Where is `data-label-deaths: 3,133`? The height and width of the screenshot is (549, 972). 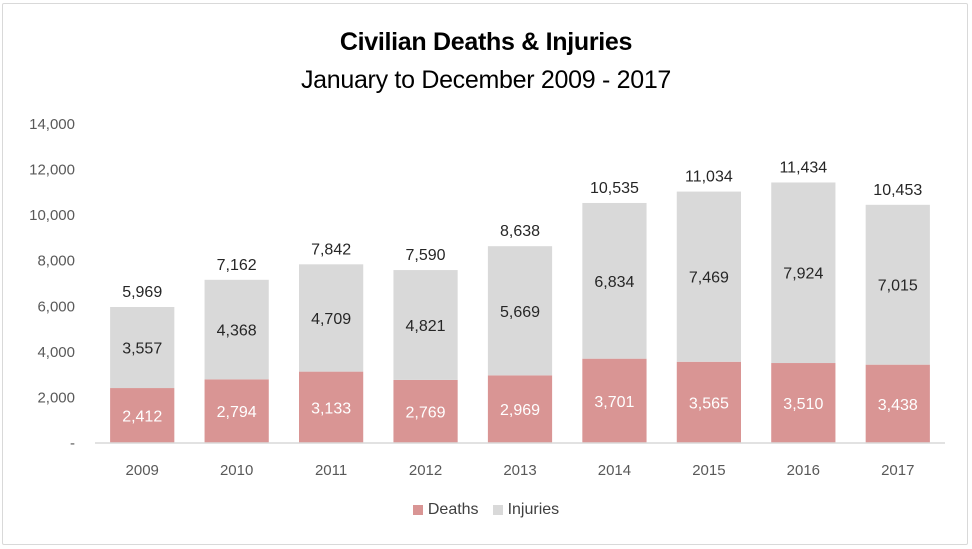
data-label-deaths: 3,133 is located at coordinates (331, 408).